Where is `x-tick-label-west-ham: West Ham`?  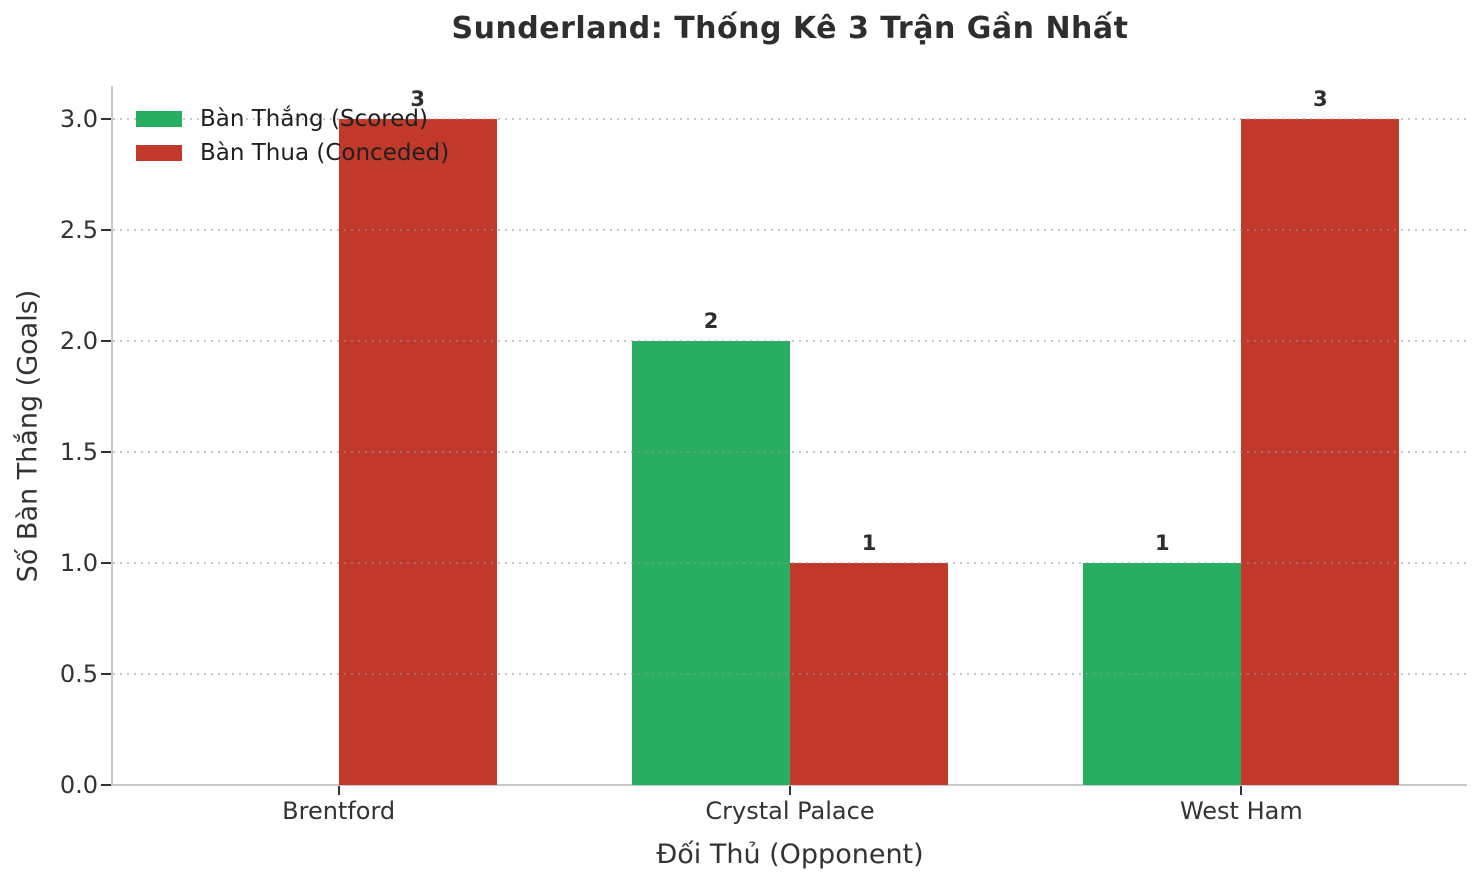 x-tick-label-west-ham: West Ham is located at coordinates (1241, 811).